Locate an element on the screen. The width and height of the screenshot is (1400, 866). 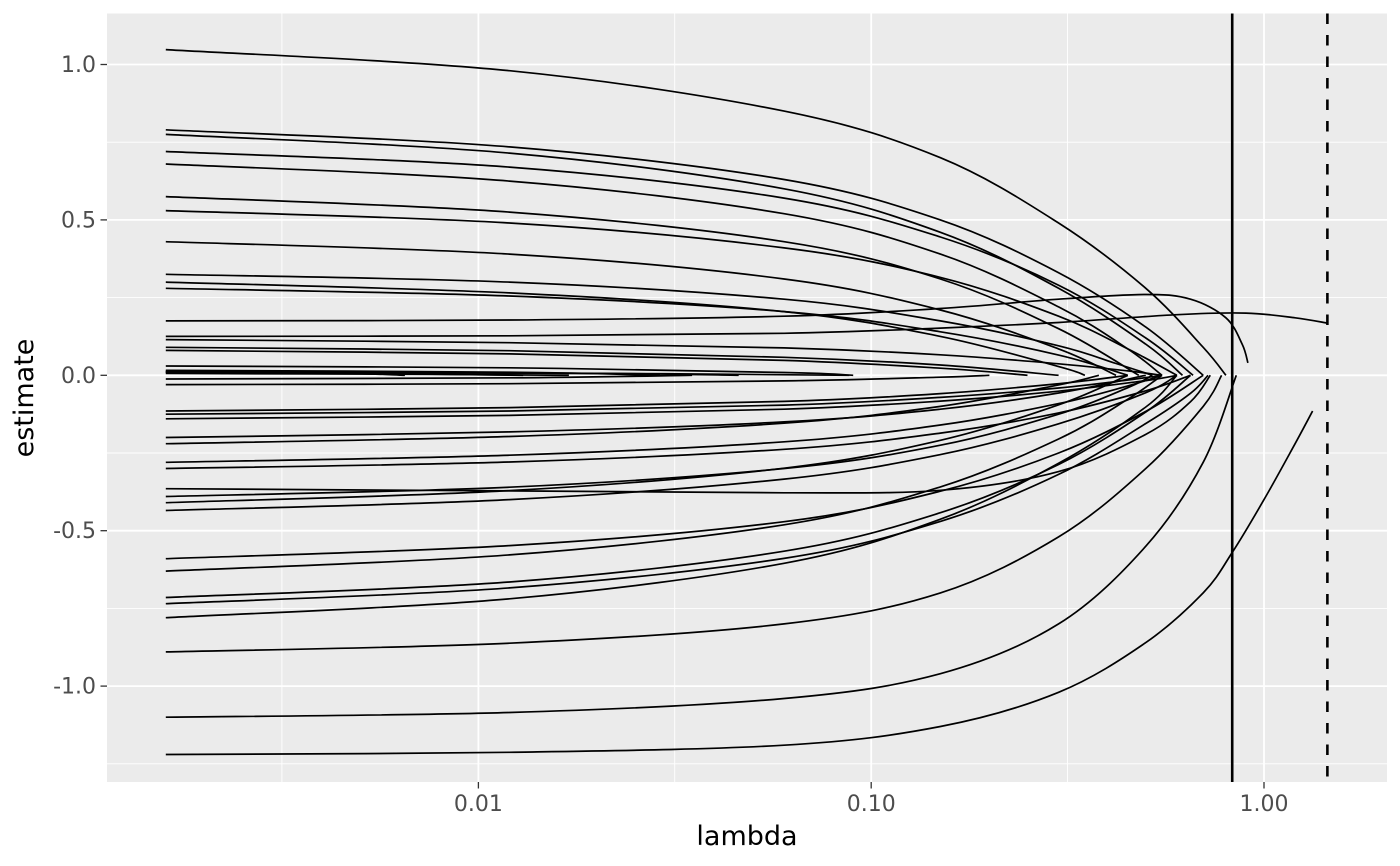
coef-11-path is located at coordinates (647, 332).